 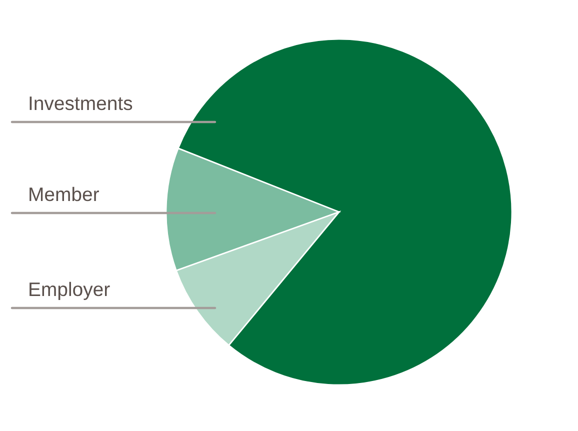 I want to click on slice-label: Member, so click(x=64, y=194).